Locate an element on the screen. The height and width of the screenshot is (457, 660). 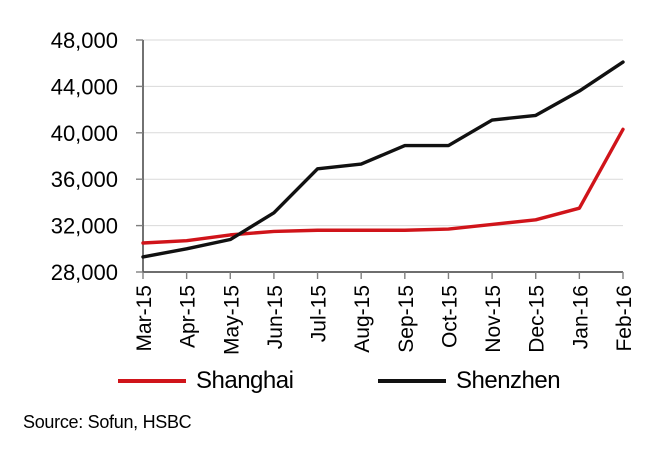
legend-item-shanghai: Shanghai is located at coordinates (206, 381).